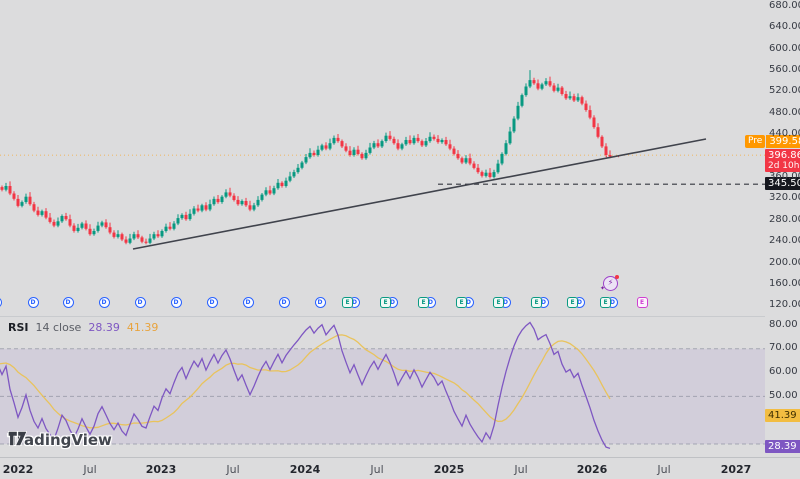  I want to click on rsi-params: 14 close, so click(58, 327).